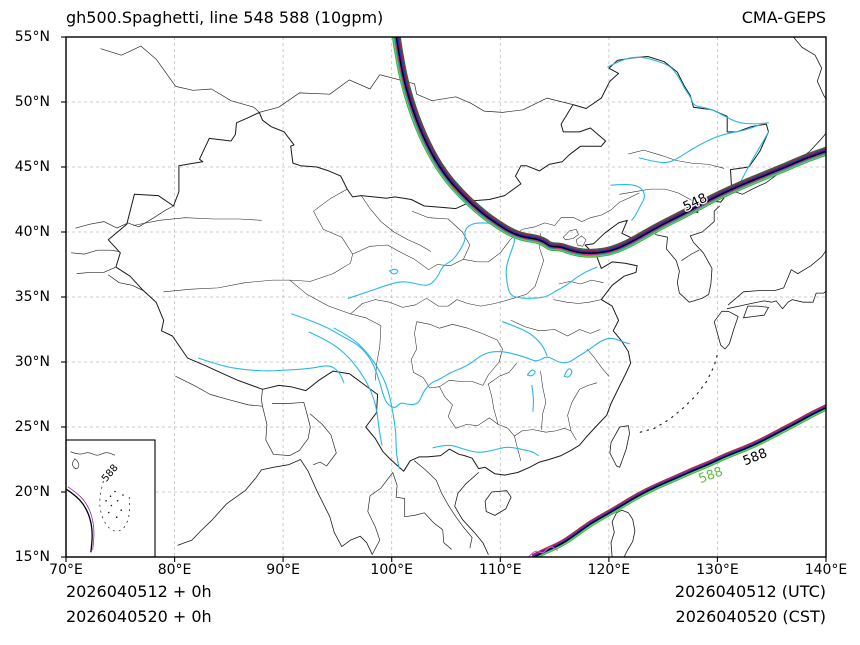 The height and width of the screenshot is (645, 860). I want to click on footer-left: 2026040512 + 0h 2026040520 + 0h, so click(139, 604).